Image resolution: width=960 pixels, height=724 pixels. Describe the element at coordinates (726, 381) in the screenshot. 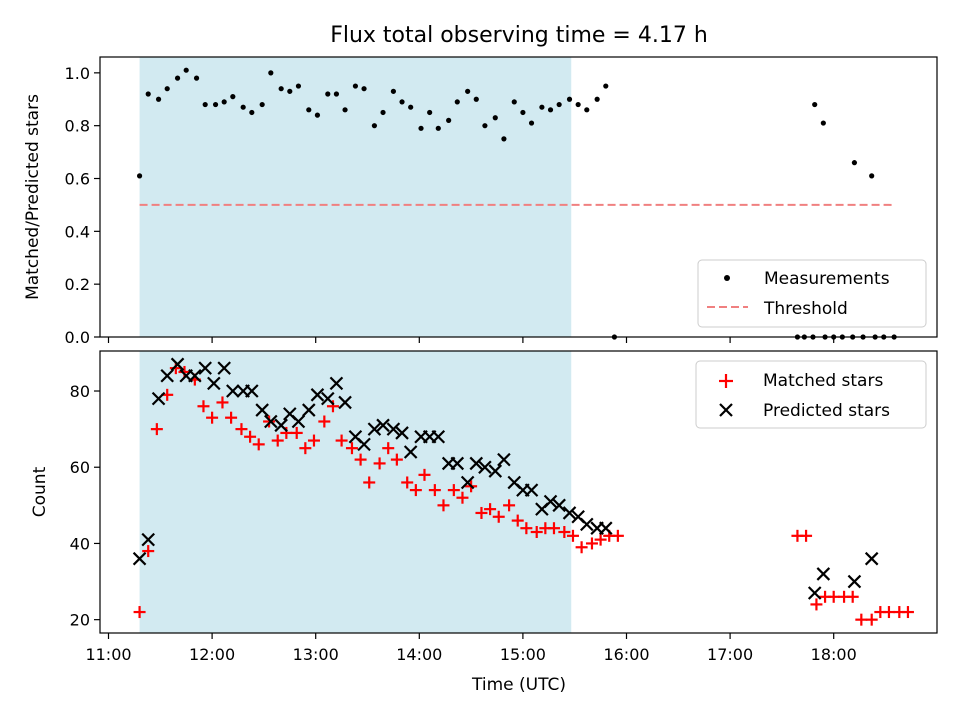

I see `legend-matched-marker` at that location.